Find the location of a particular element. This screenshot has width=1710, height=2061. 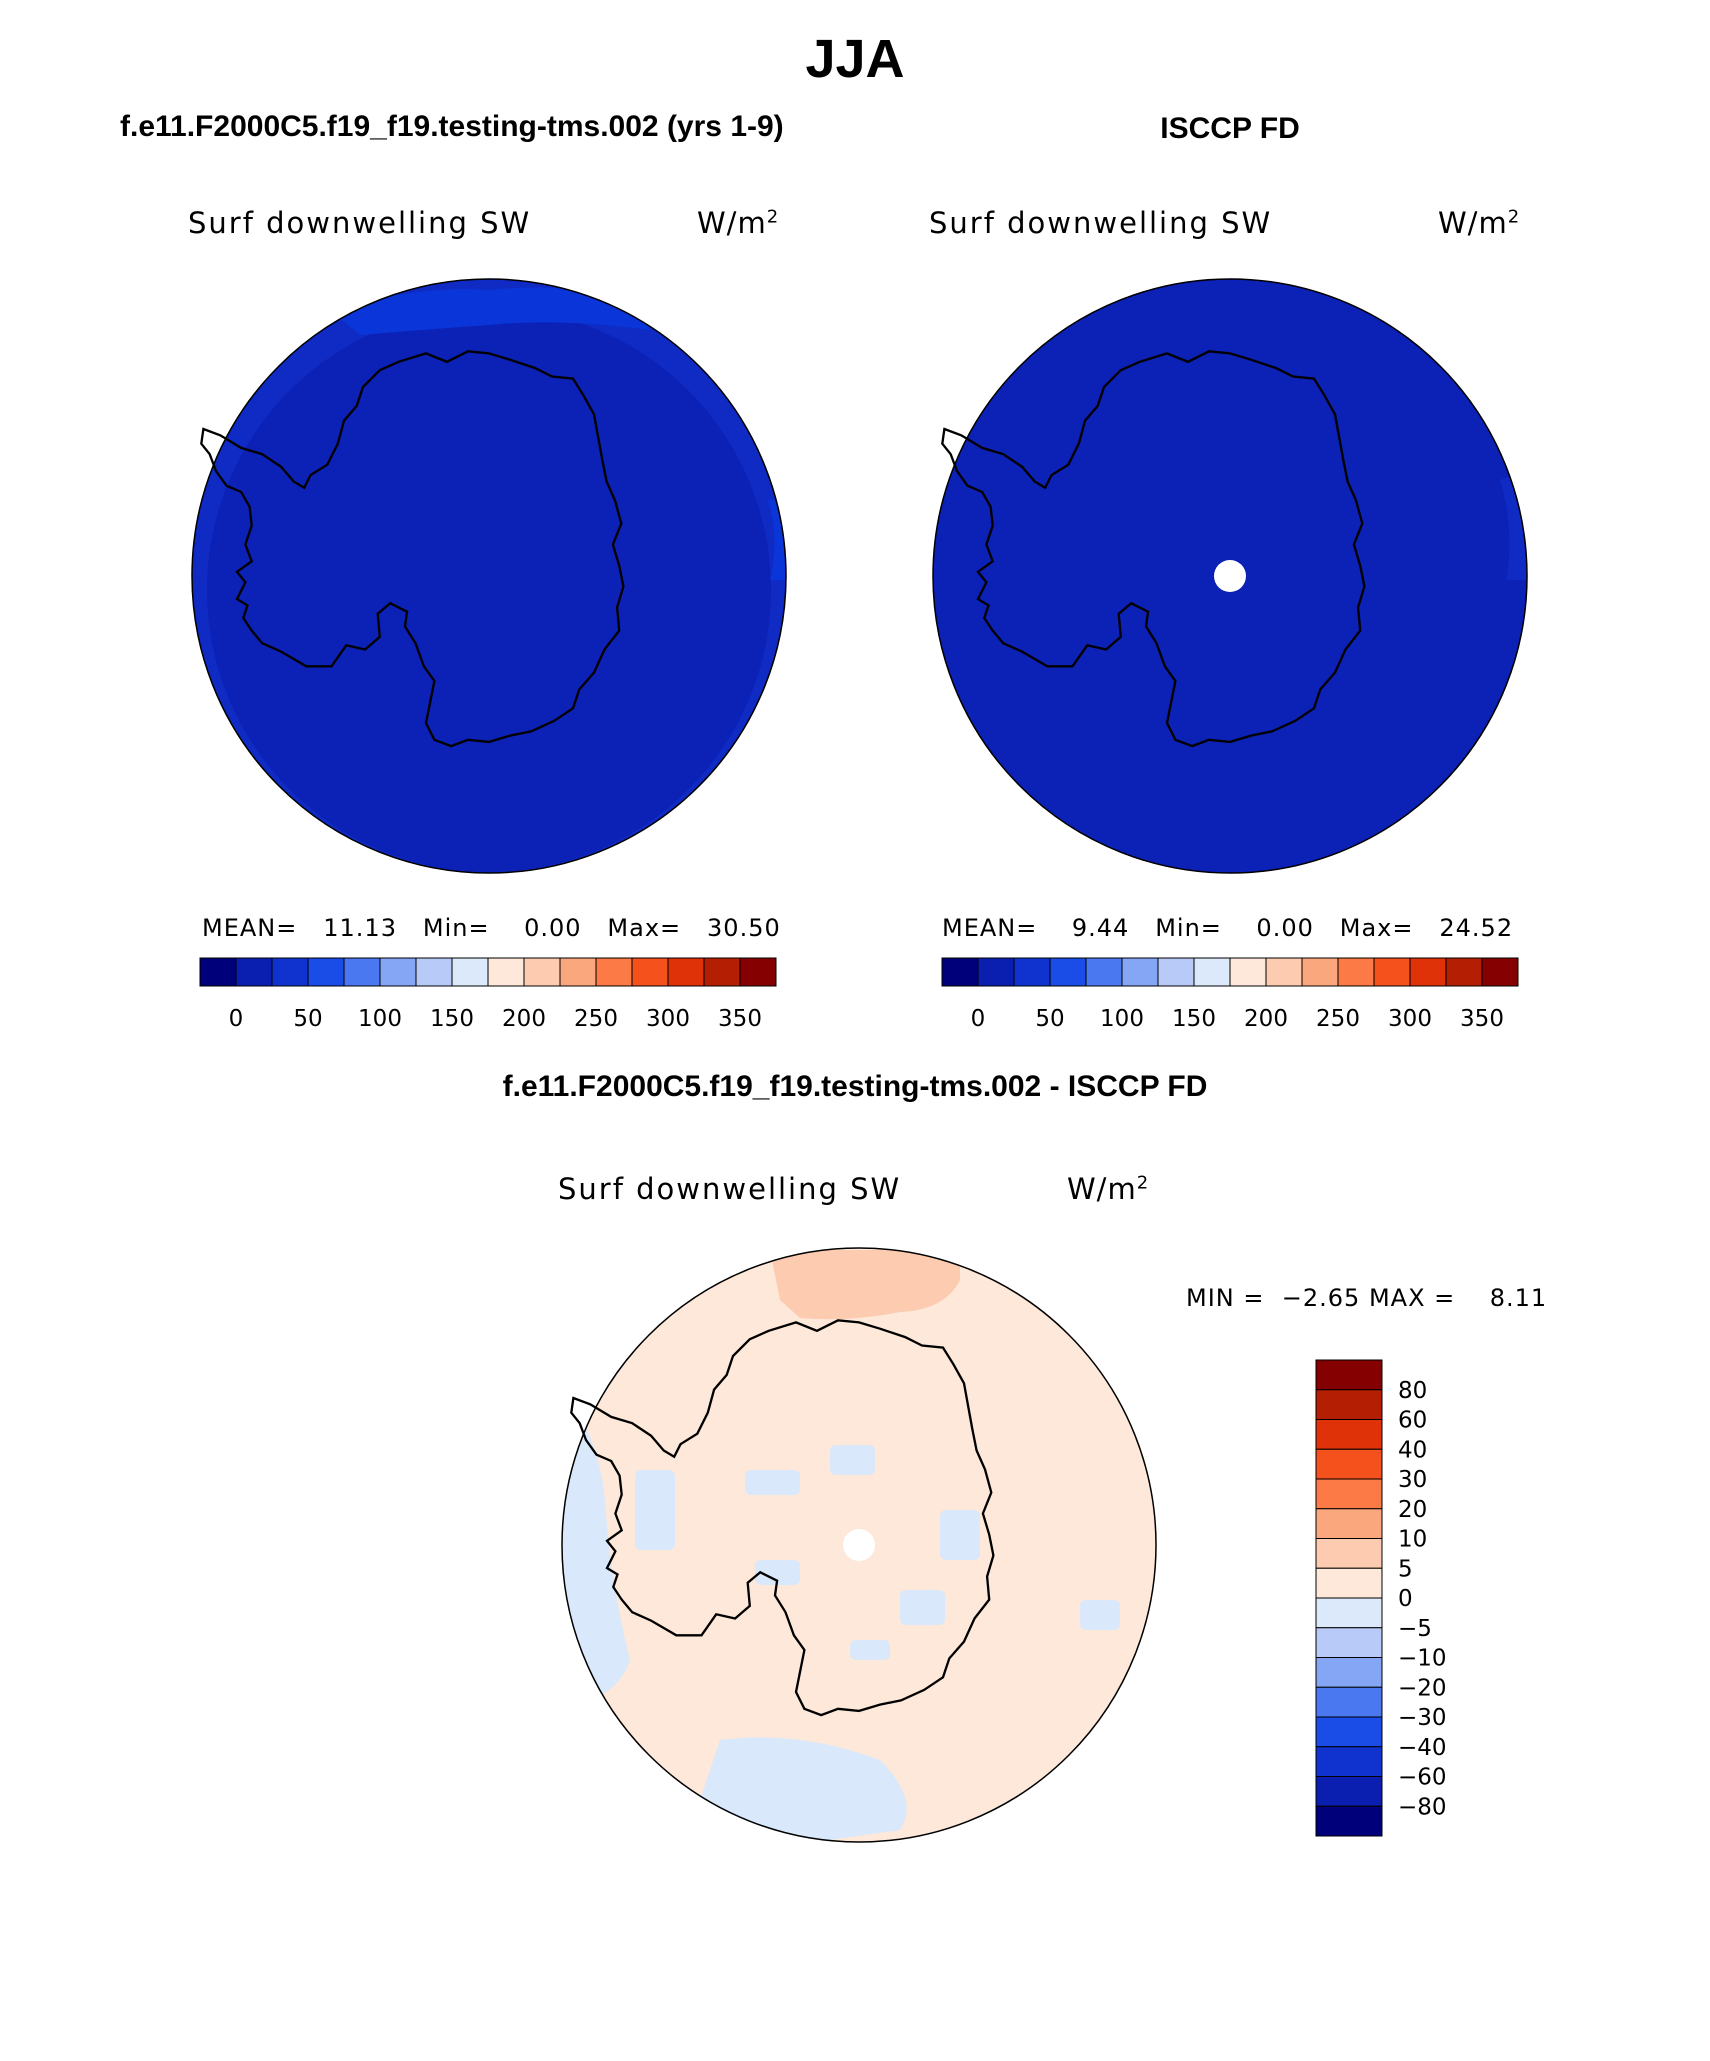

diff-colorbar-tick-0: 80 is located at coordinates (1412, 1391).